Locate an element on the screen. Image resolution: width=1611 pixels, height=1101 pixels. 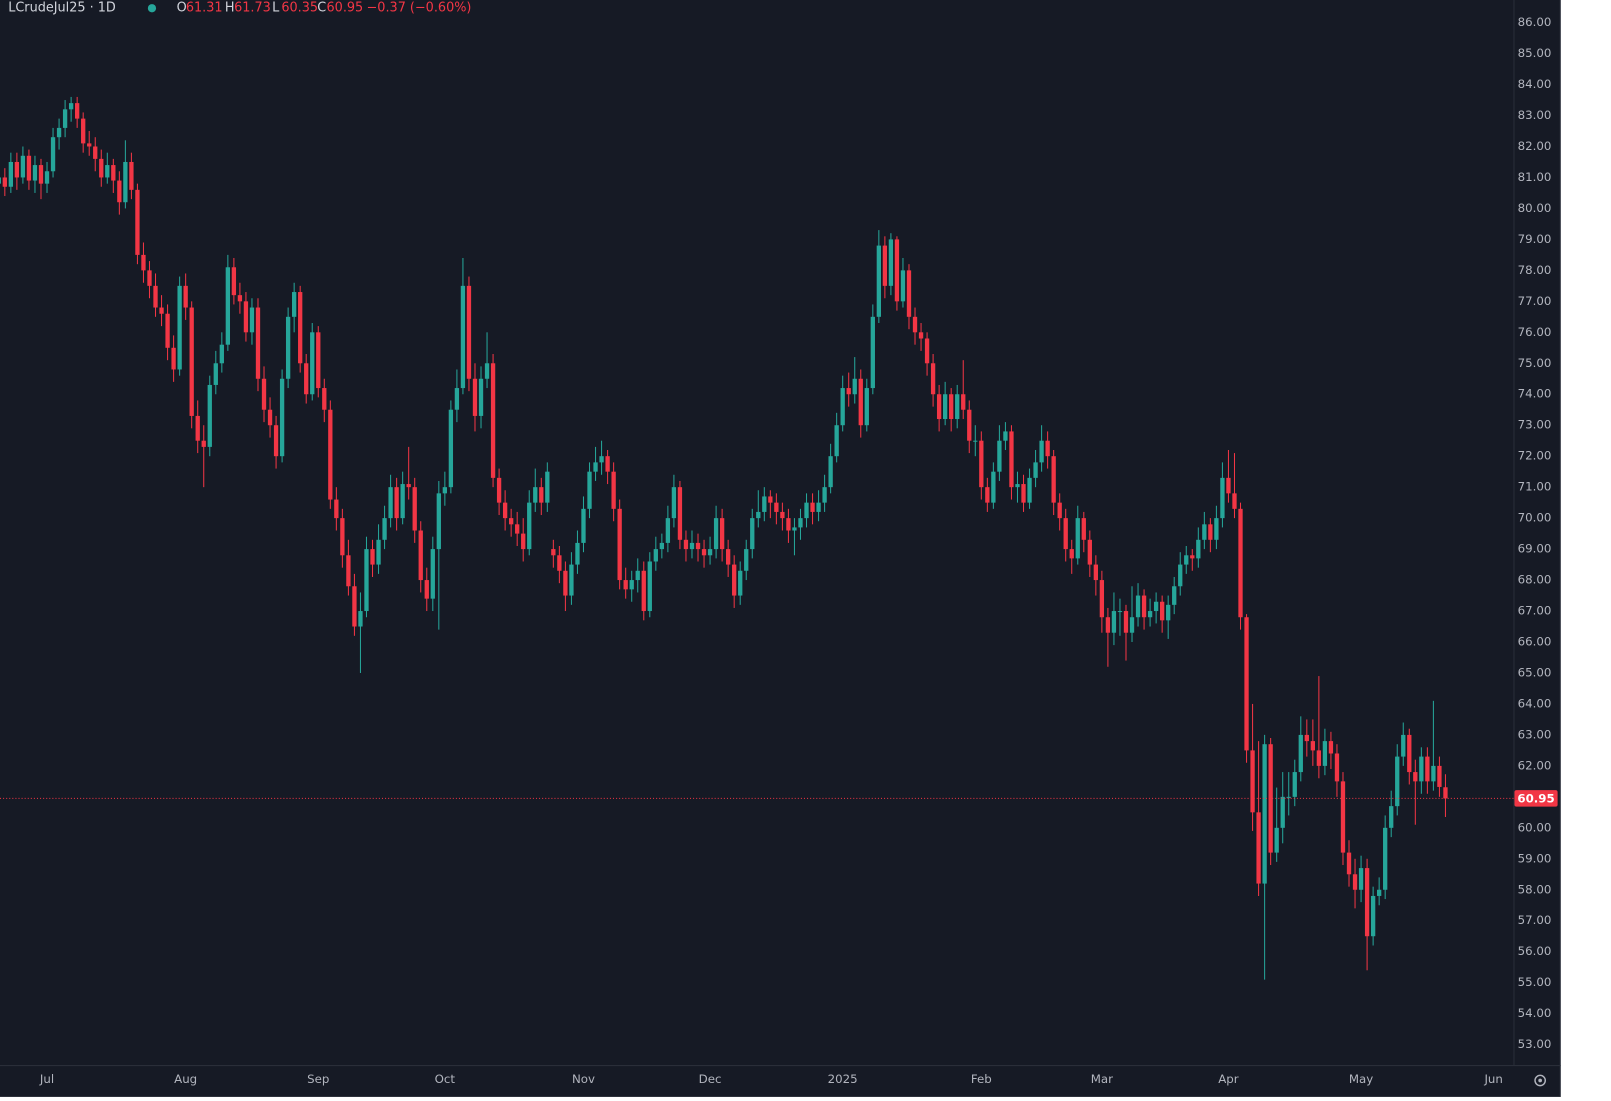
last-price-label: 60.95 is located at coordinates (1535, 798).